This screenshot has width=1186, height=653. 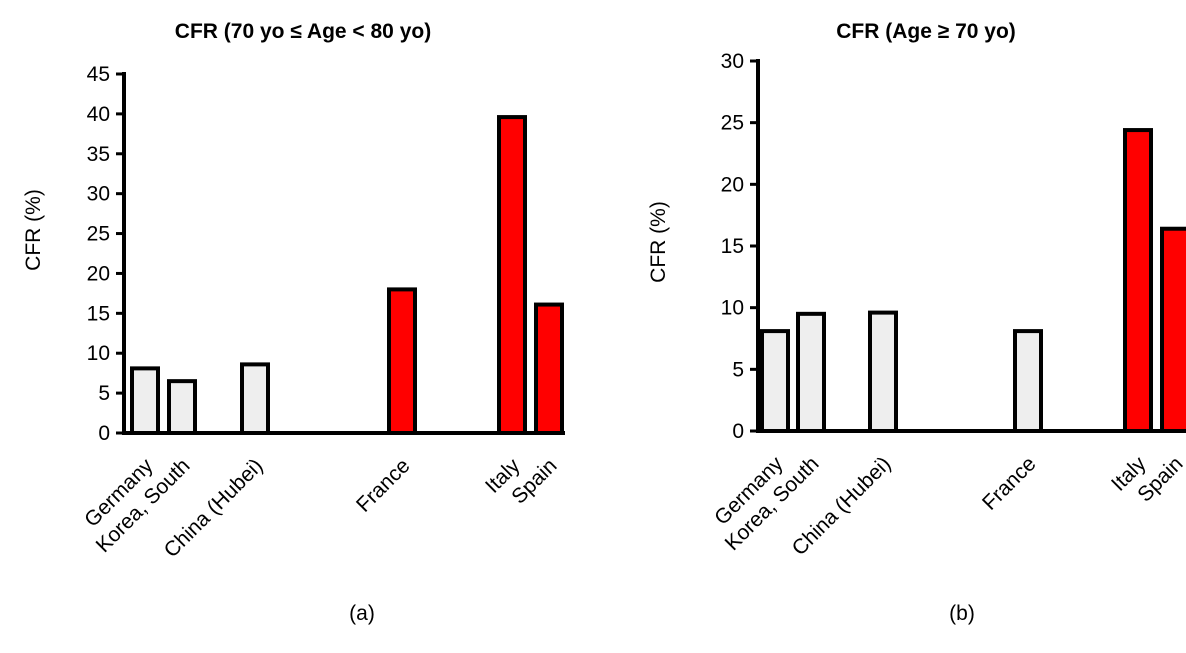 I want to click on chart-b-y-tick-label: 5, so click(x=738, y=369).